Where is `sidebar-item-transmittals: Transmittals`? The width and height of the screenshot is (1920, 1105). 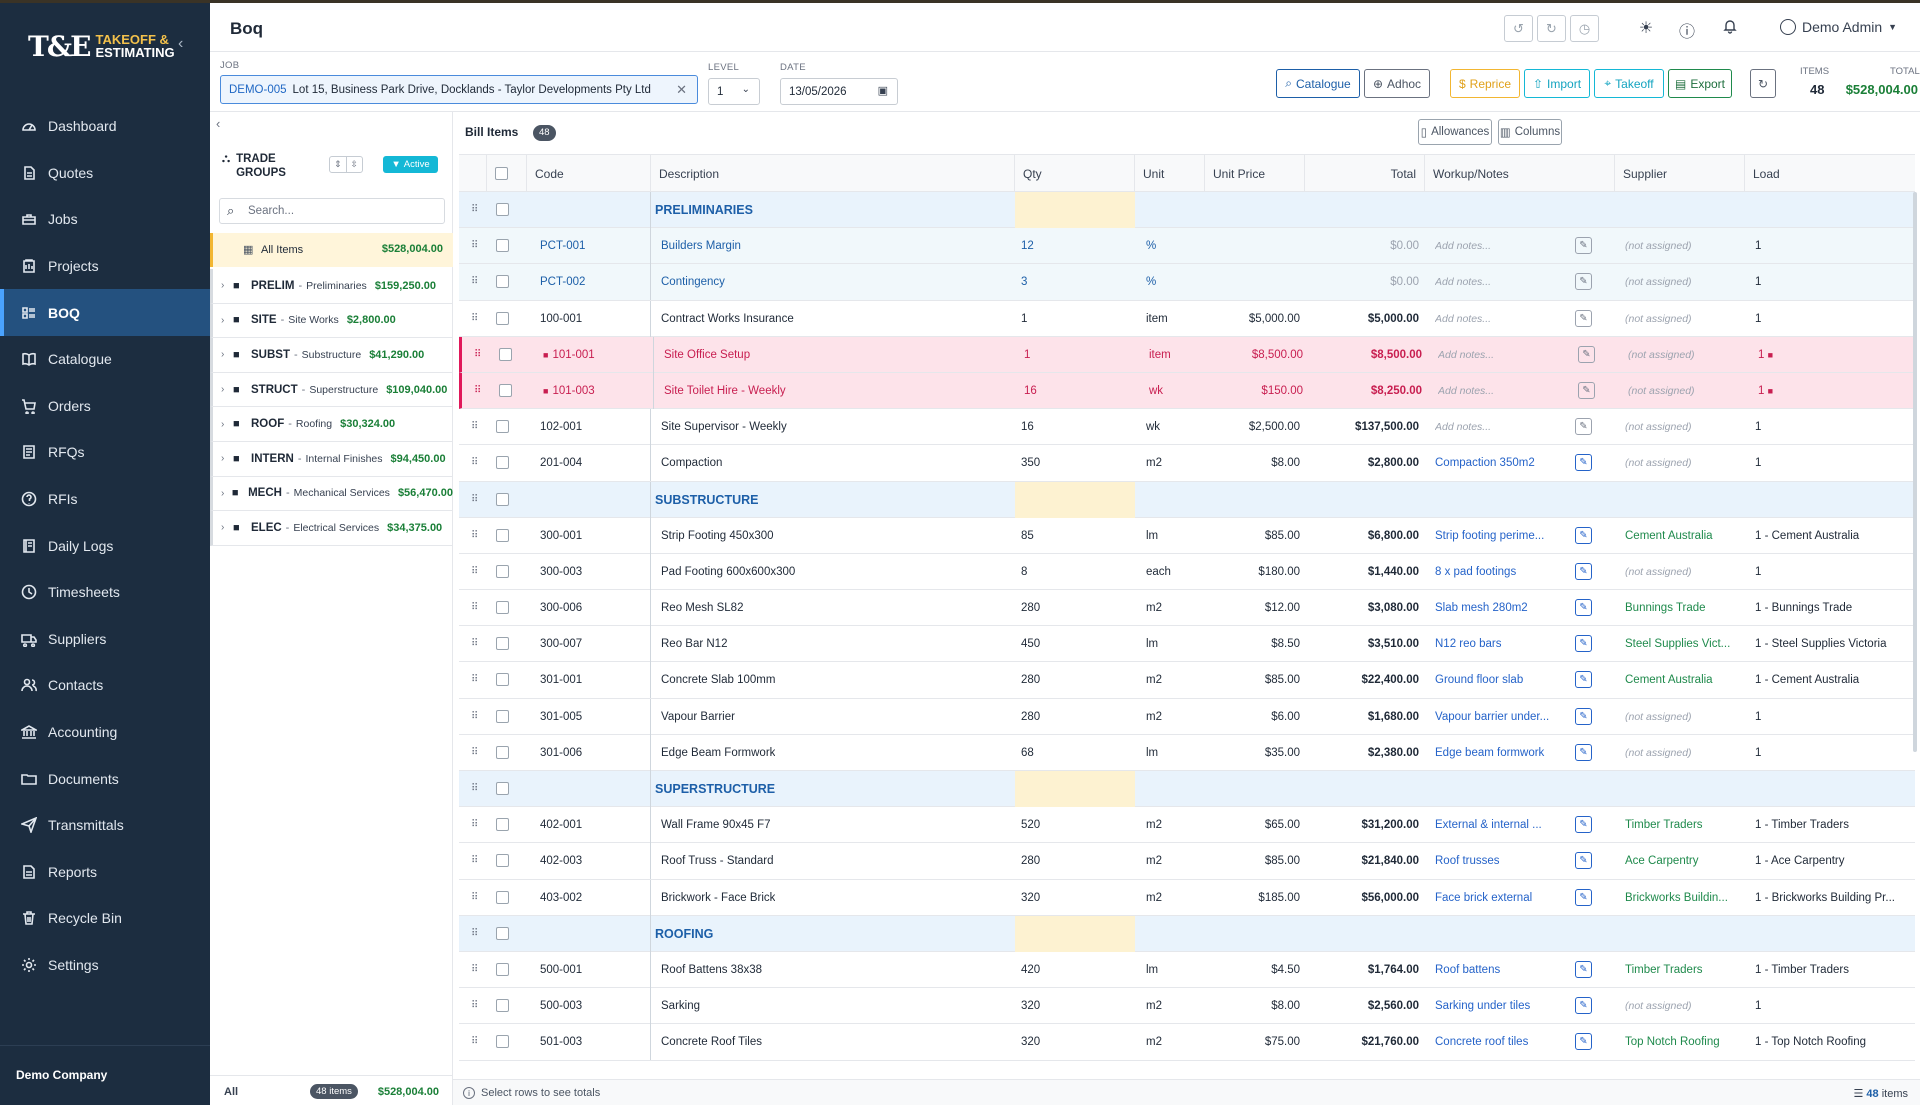 sidebar-item-transmittals: Transmittals is located at coordinates (105, 825).